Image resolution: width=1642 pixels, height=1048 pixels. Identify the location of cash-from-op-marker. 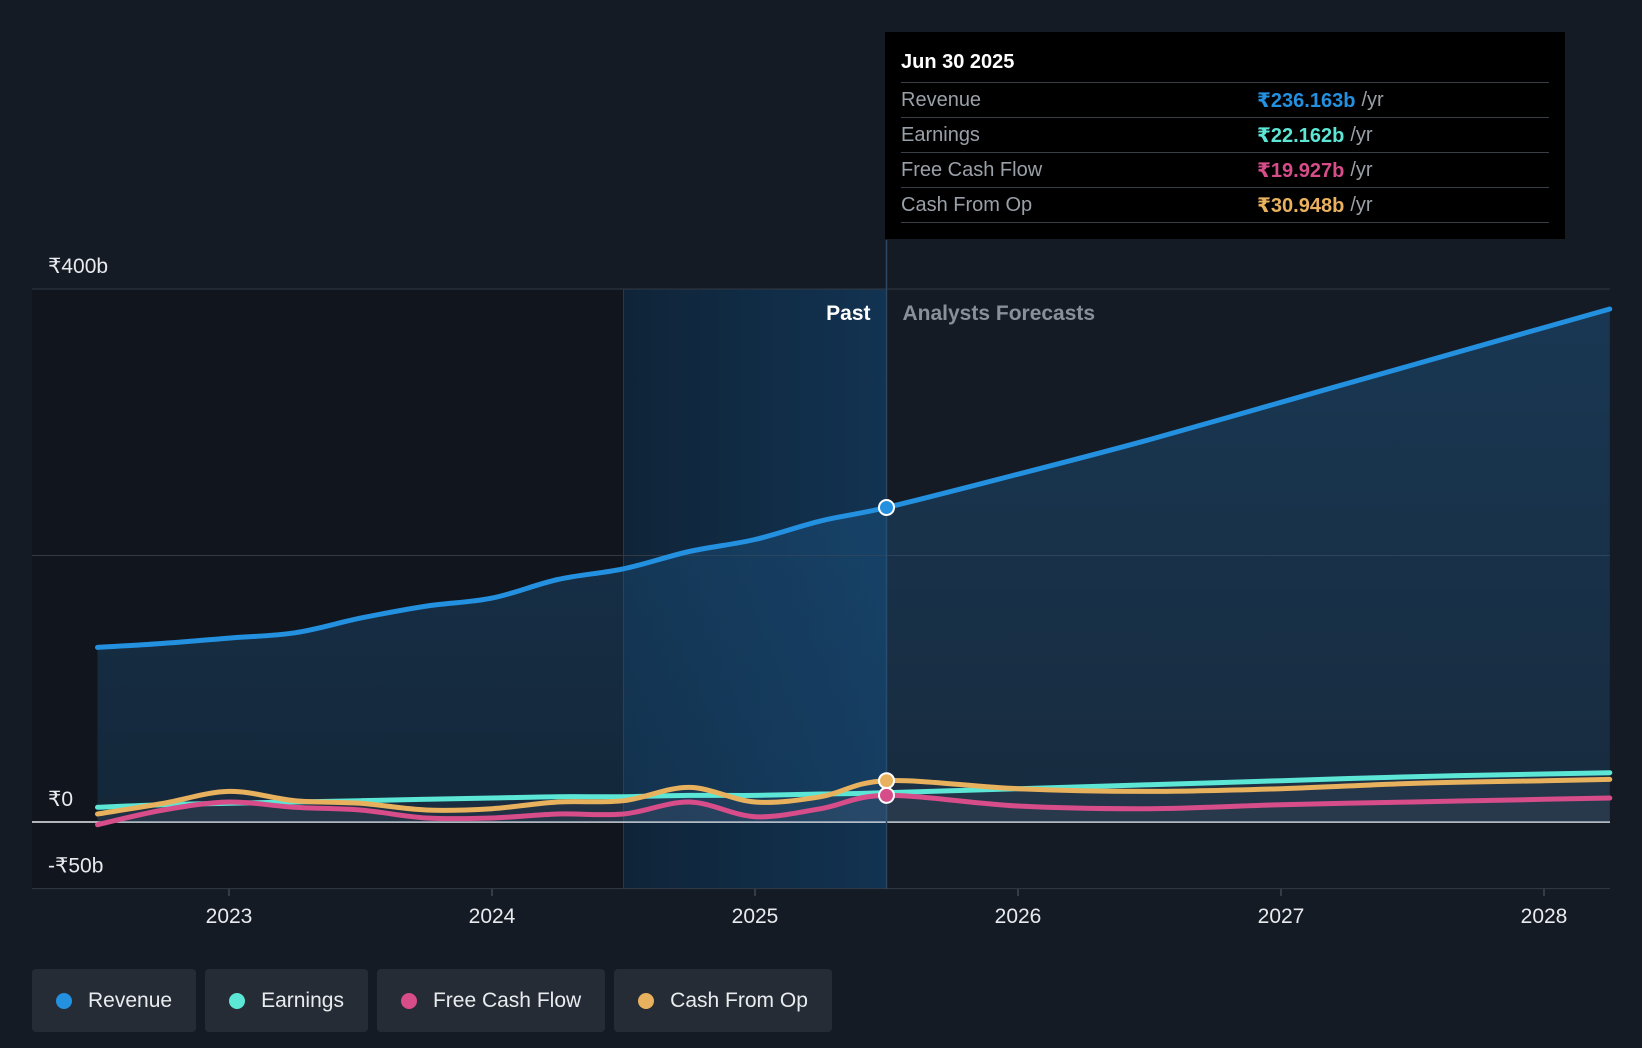
(886, 781).